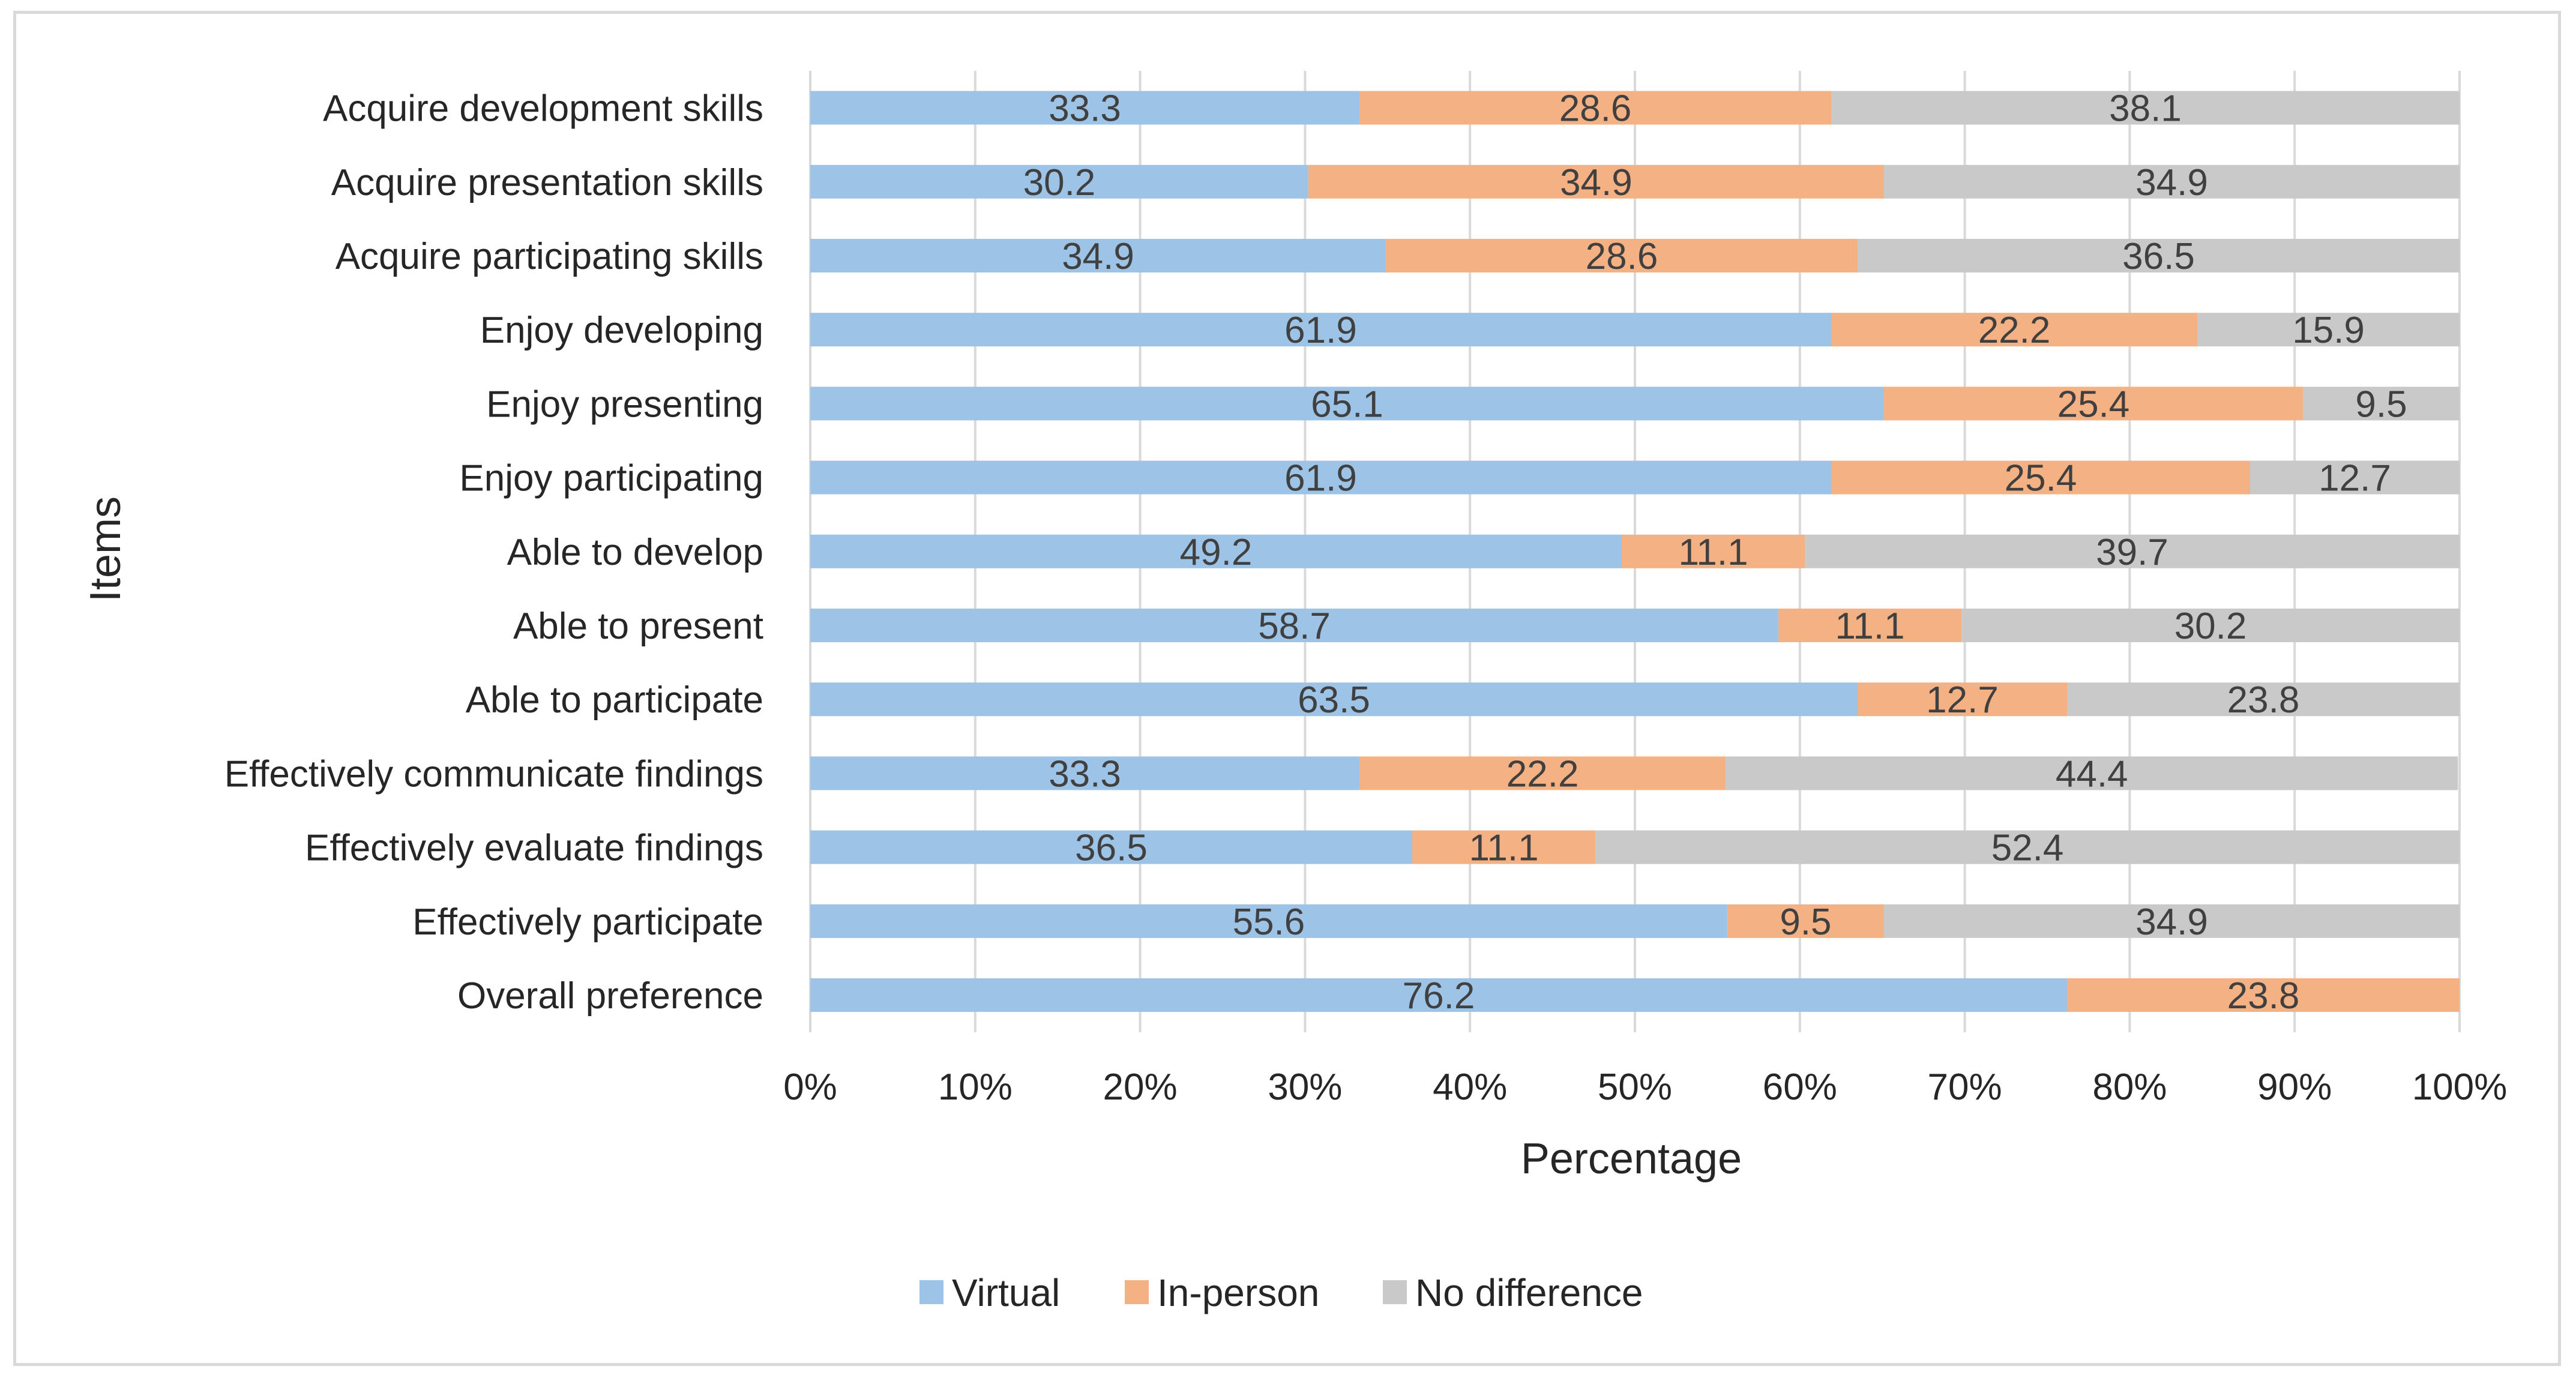 This screenshot has height=1384, width=2576. I want to click on legend-label: Virtual, so click(1006, 1292).